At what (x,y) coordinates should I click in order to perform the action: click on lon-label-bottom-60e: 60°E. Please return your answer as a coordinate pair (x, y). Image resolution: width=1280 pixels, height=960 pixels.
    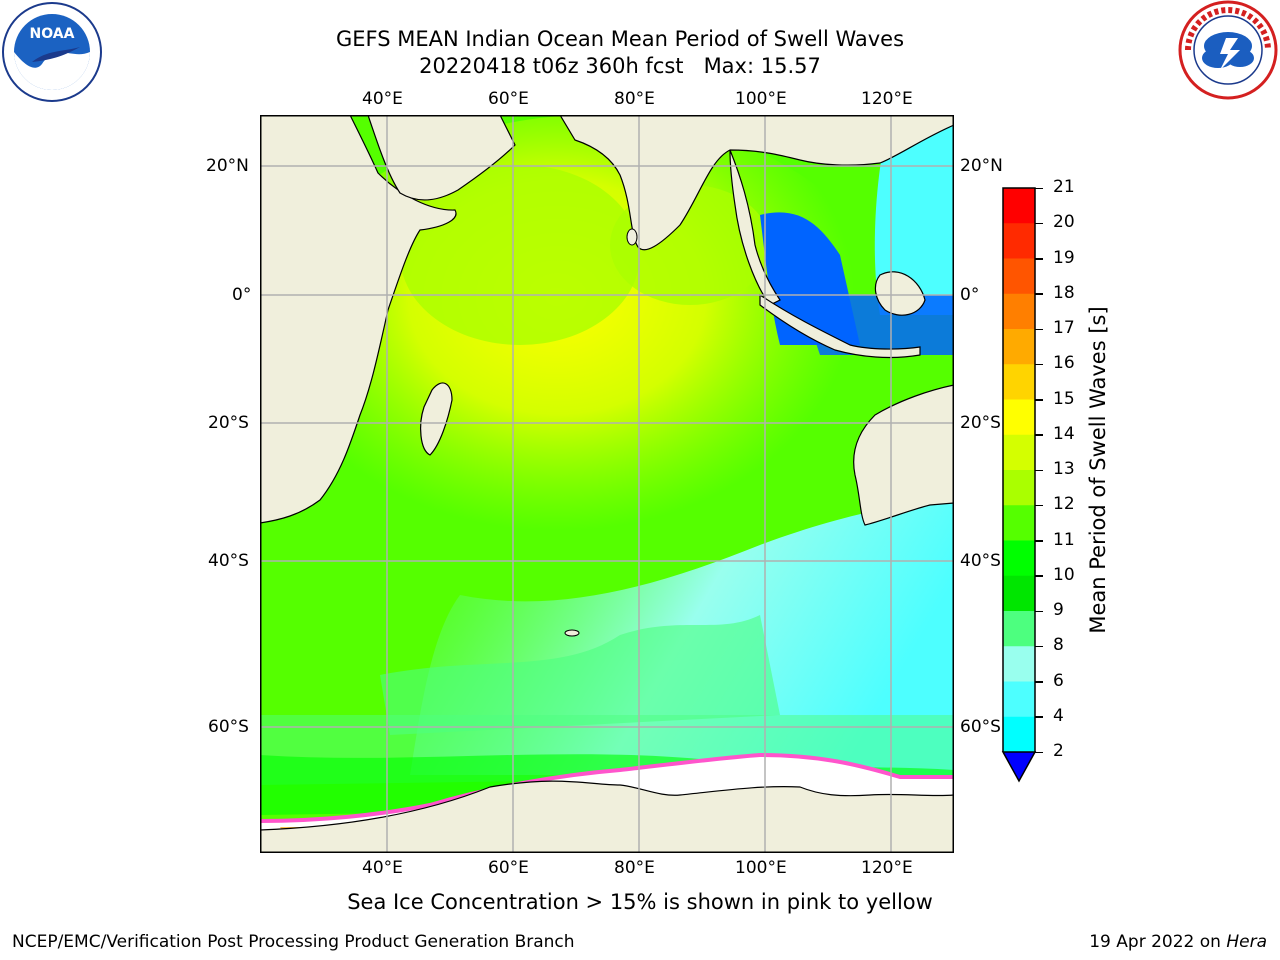
    Looking at the image, I should click on (508, 868).